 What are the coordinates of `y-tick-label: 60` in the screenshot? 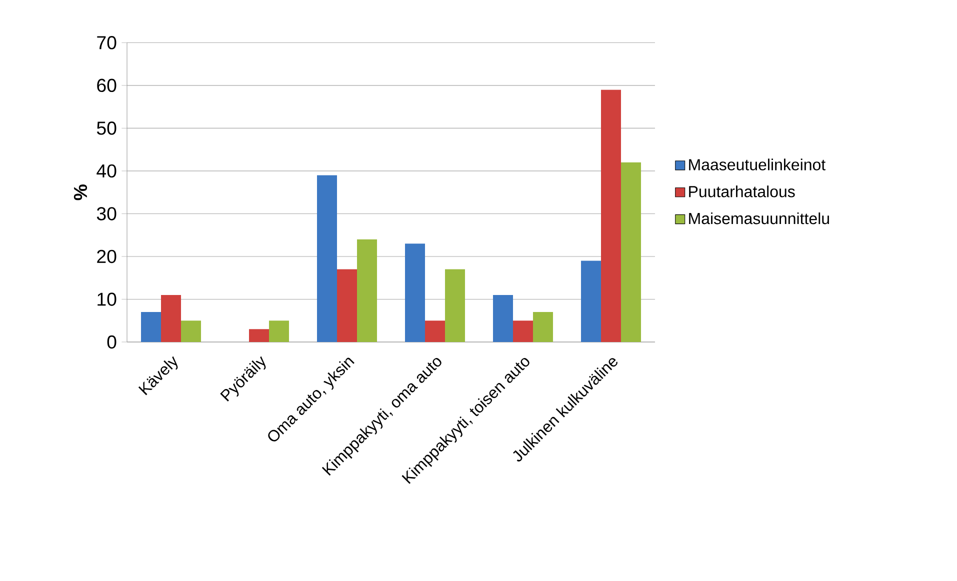 It's located at (106, 85).